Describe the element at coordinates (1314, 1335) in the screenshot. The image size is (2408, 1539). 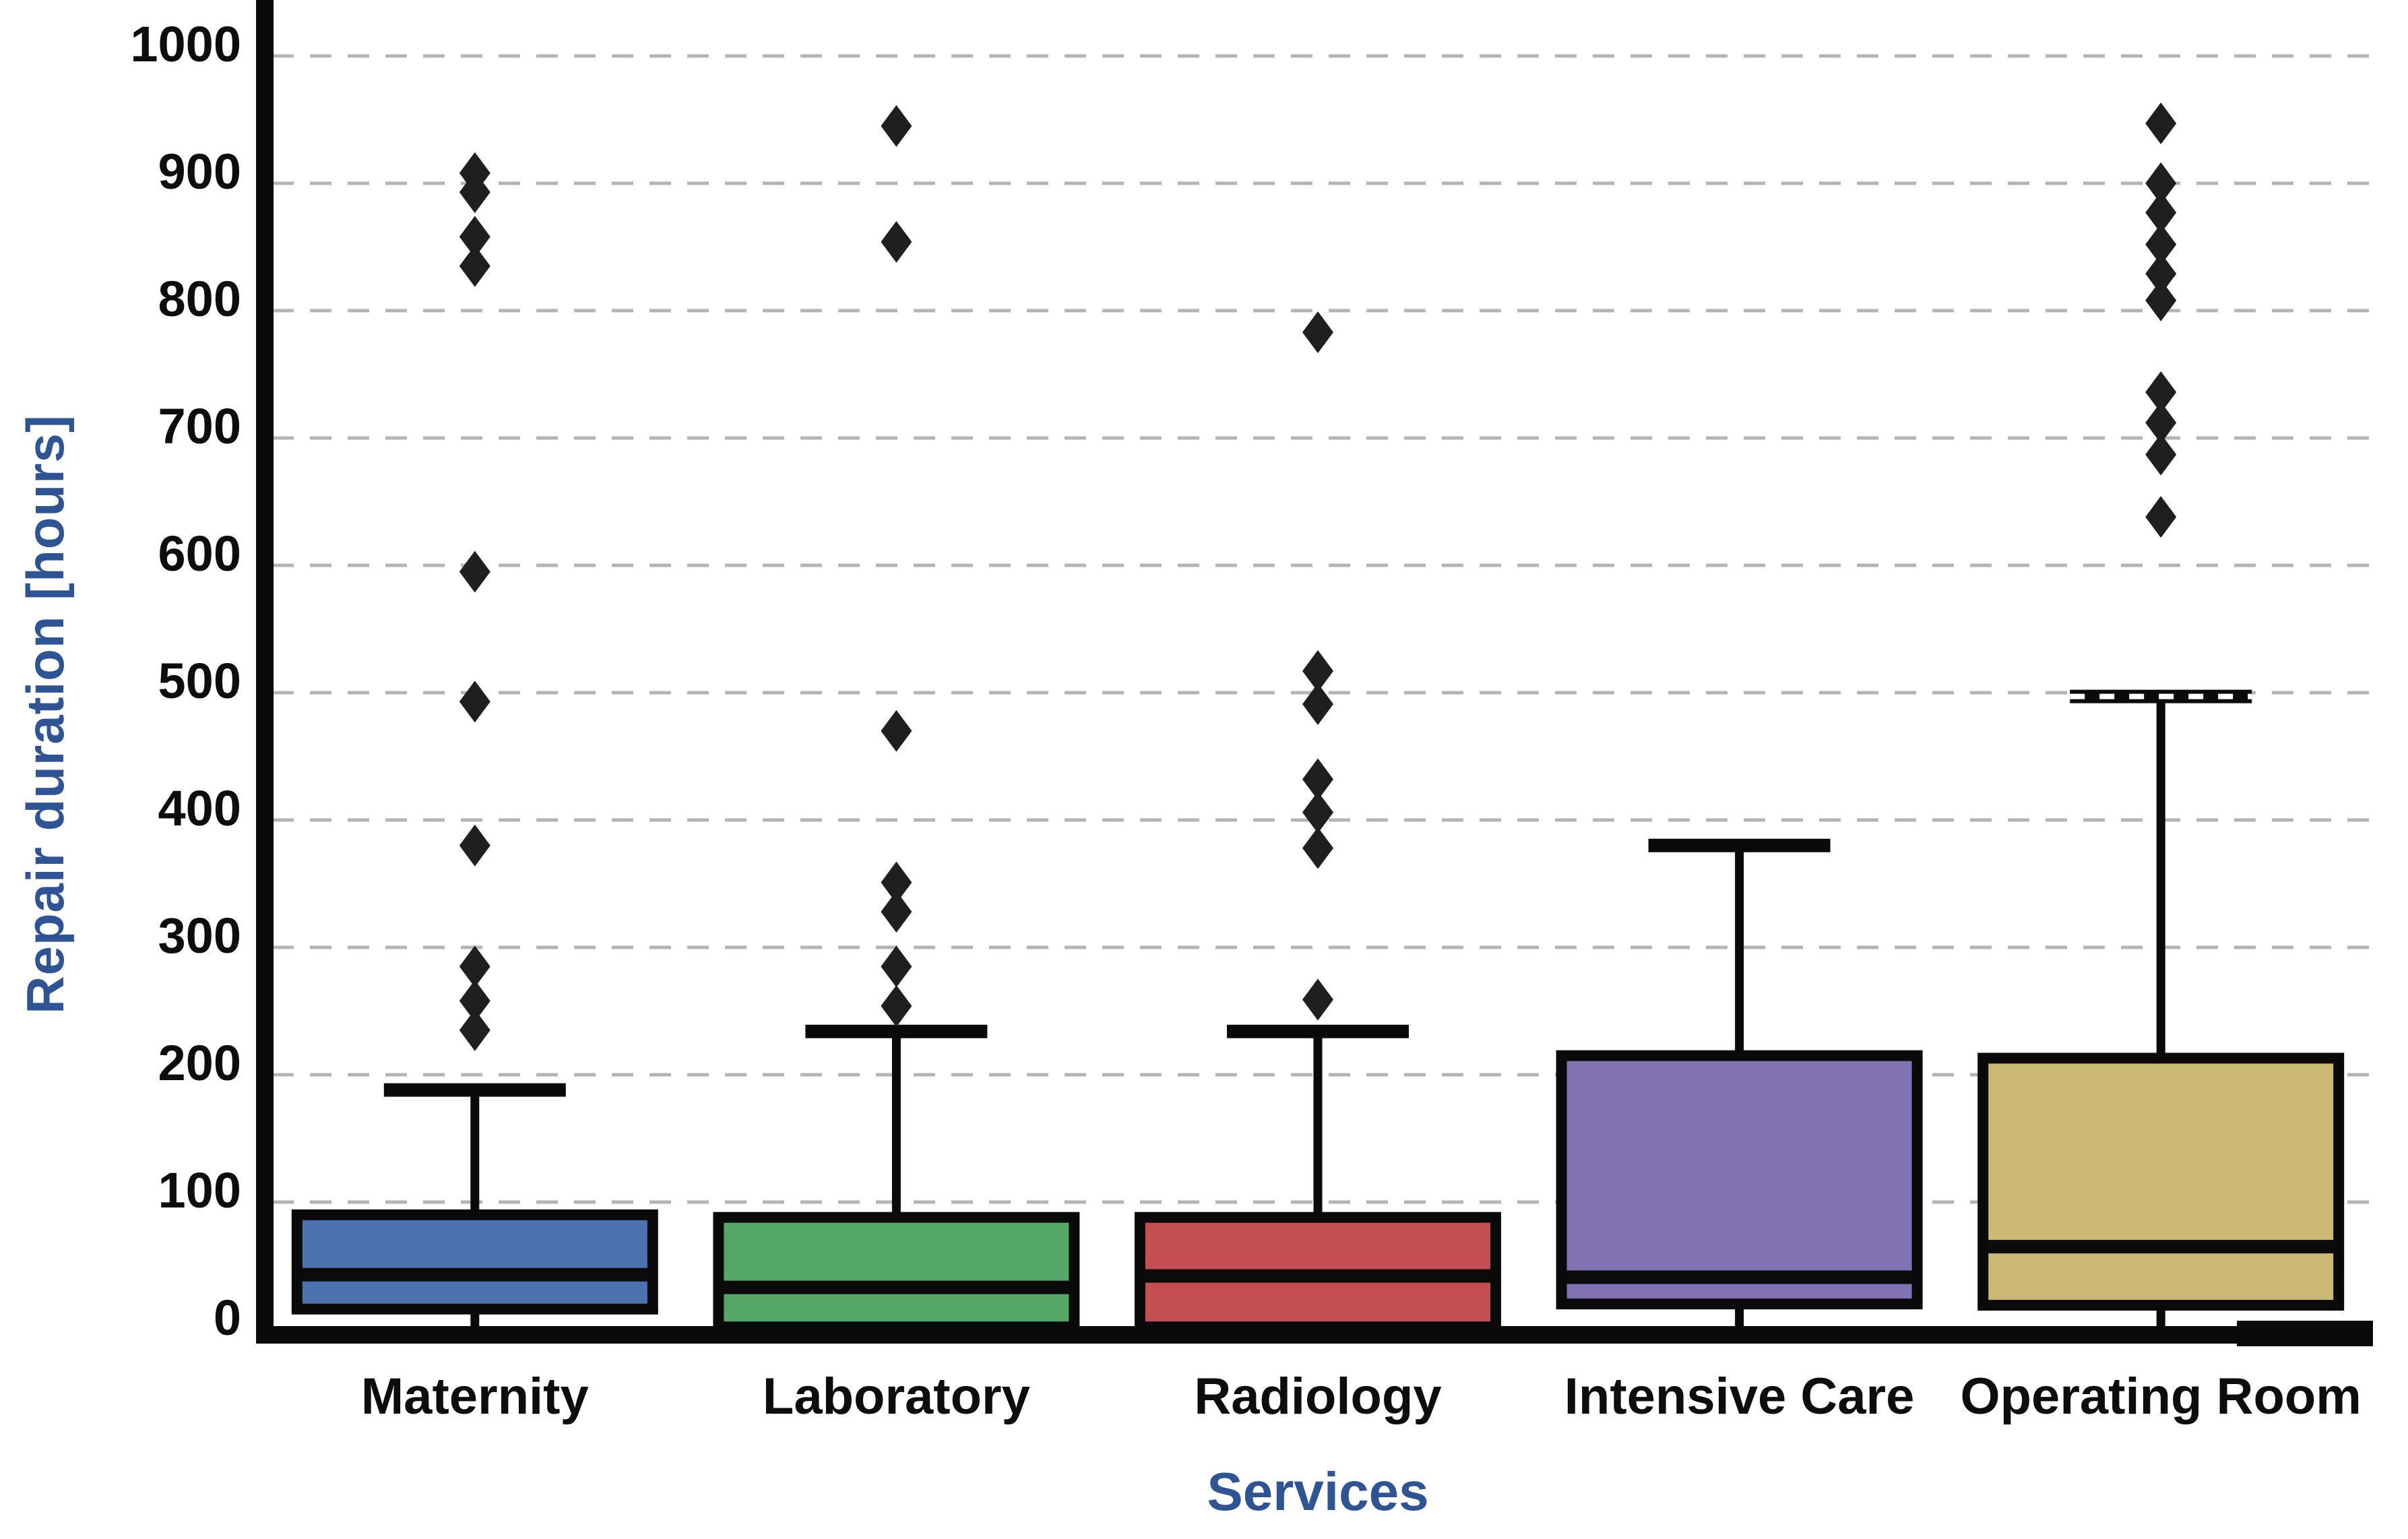
I see `x-axis-spine` at that location.